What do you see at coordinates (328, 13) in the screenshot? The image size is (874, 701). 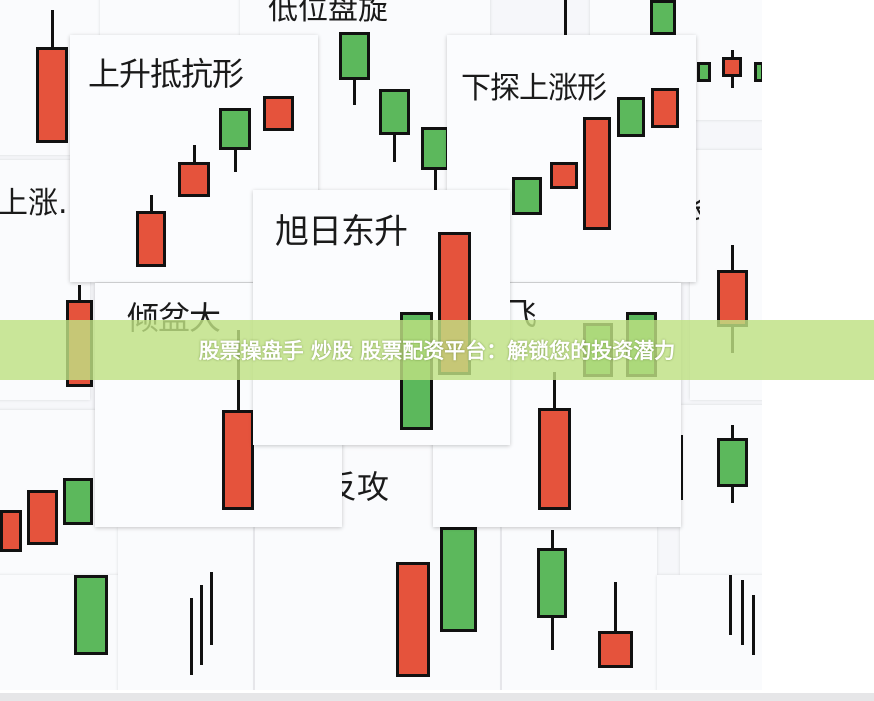 I see `pattern-title-partial: 低位盘旋` at bounding box center [328, 13].